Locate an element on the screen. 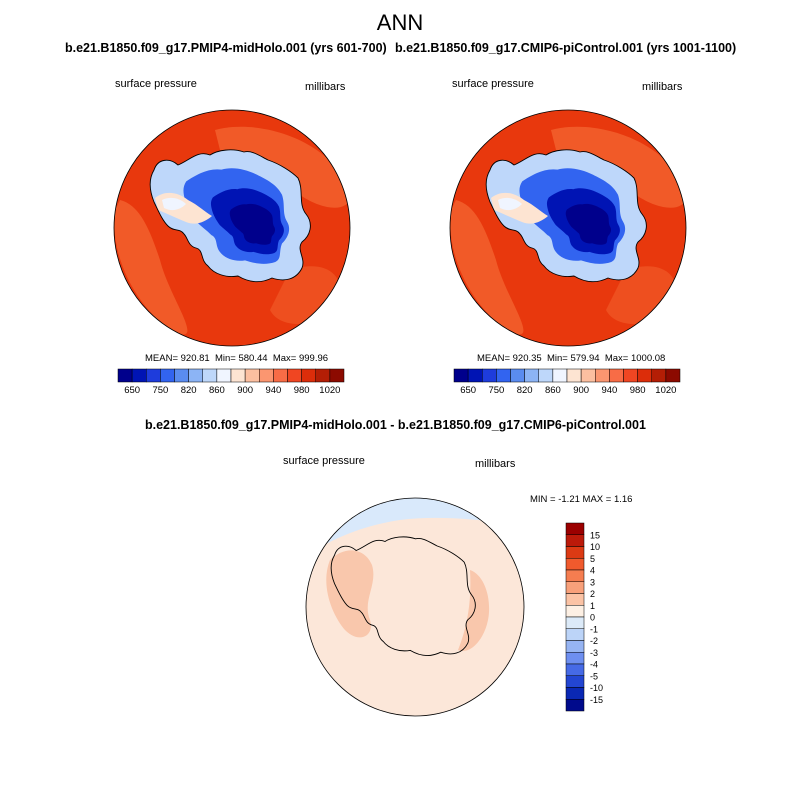  min-value: 579.94 is located at coordinates (585, 358).